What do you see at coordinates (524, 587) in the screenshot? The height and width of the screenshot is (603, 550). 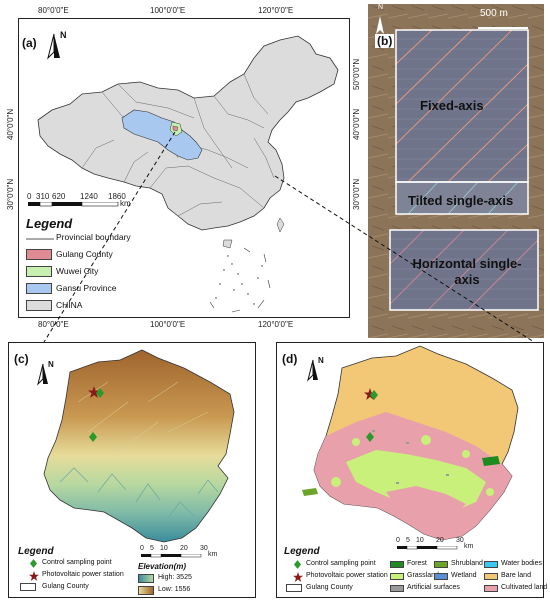 I see `legend-label: Cultivated land` at bounding box center [524, 587].